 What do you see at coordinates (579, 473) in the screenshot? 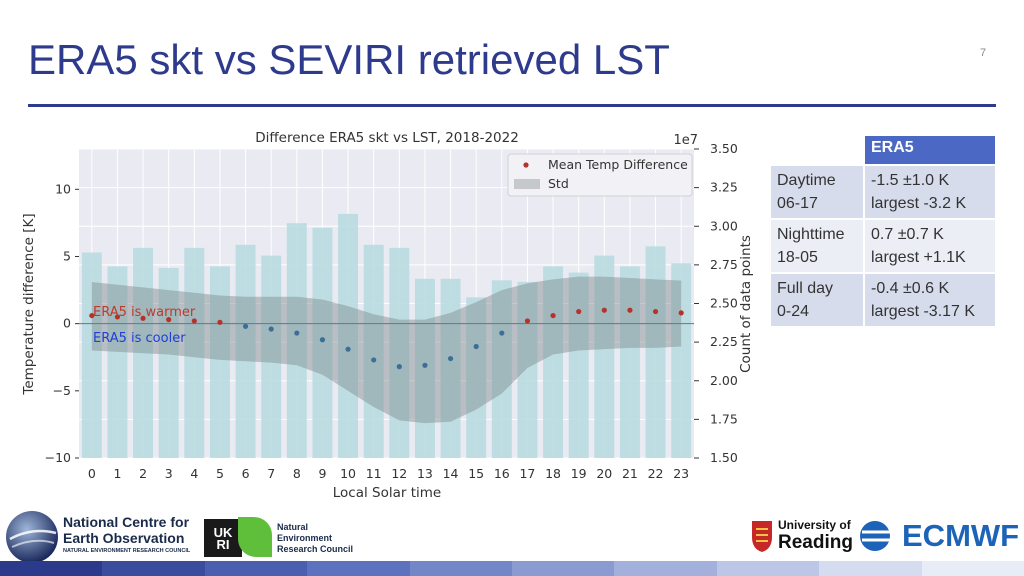
I see `x-tick-label: 19` at bounding box center [579, 473].